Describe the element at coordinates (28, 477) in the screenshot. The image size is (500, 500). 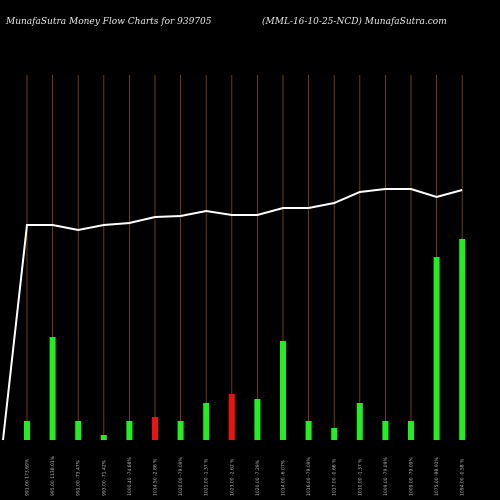
I see `x-tick-label: 991.00 173.69%` at that location.